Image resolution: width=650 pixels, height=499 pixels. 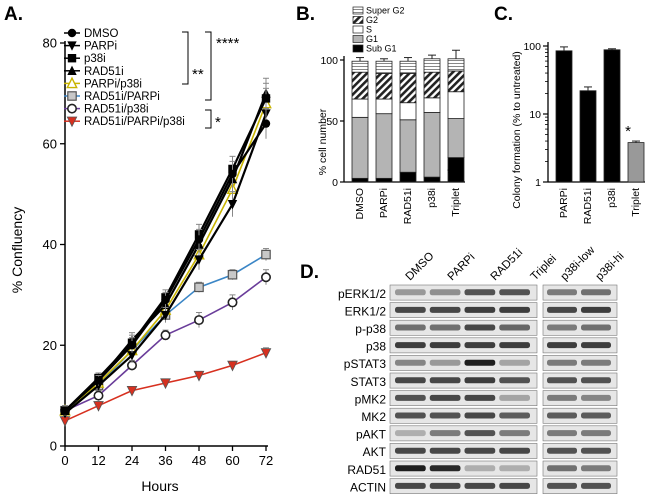 What do you see at coordinates (309, 272) in the screenshot?
I see `panel-d-letter: D.` at bounding box center [309, 272].